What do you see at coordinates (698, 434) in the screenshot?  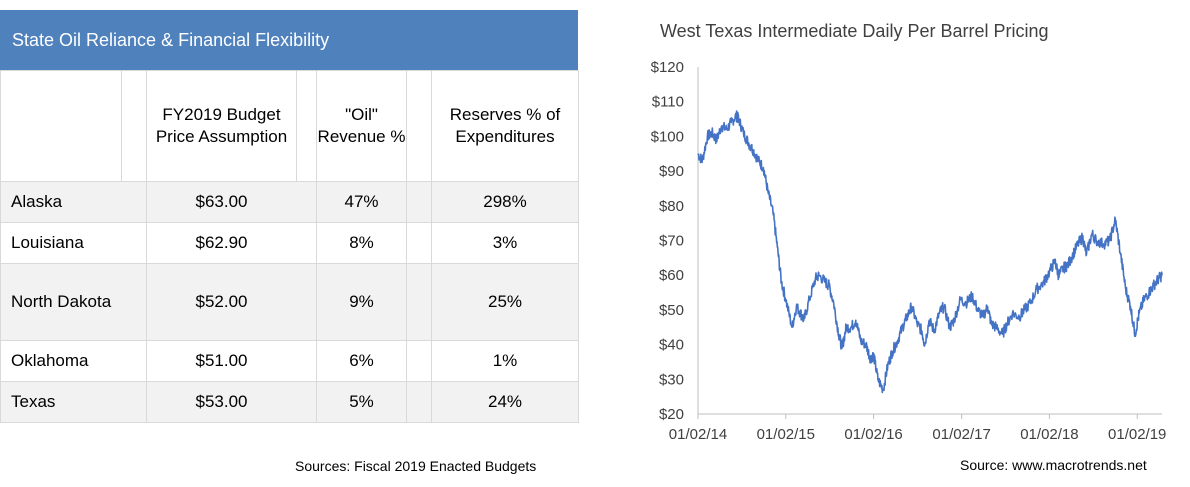 I see `x-tick-label: 01/02/14` at bounding box center [698, 434].